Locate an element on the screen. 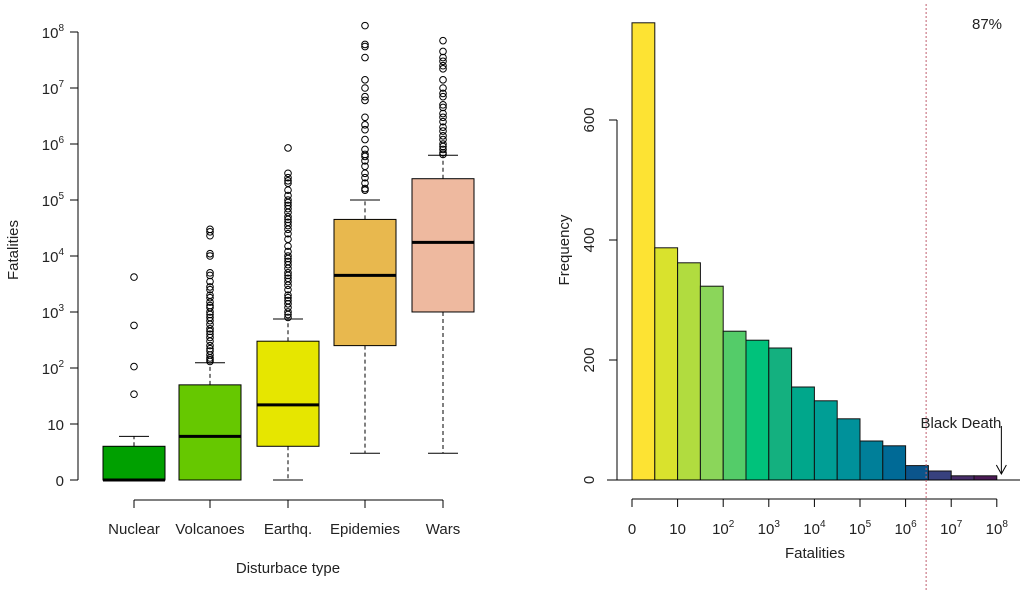  x-tick-label: 10⁶ is located at coordinates (905, 528).